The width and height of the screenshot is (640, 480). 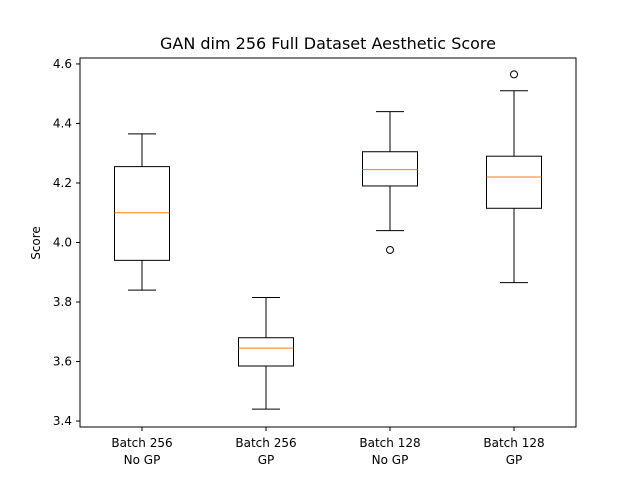 What do you see at coordinates (62, 243) in the screenshot?
I see `y-tick-label: 4.0` at bounding box center [62, 243].